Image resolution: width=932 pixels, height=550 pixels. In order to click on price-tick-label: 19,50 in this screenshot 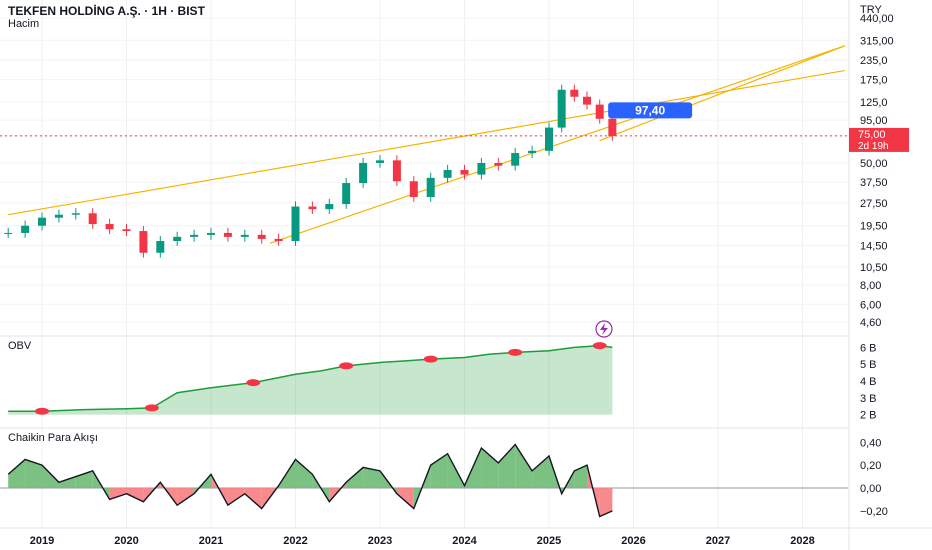, I will do `click(874, 227)`.